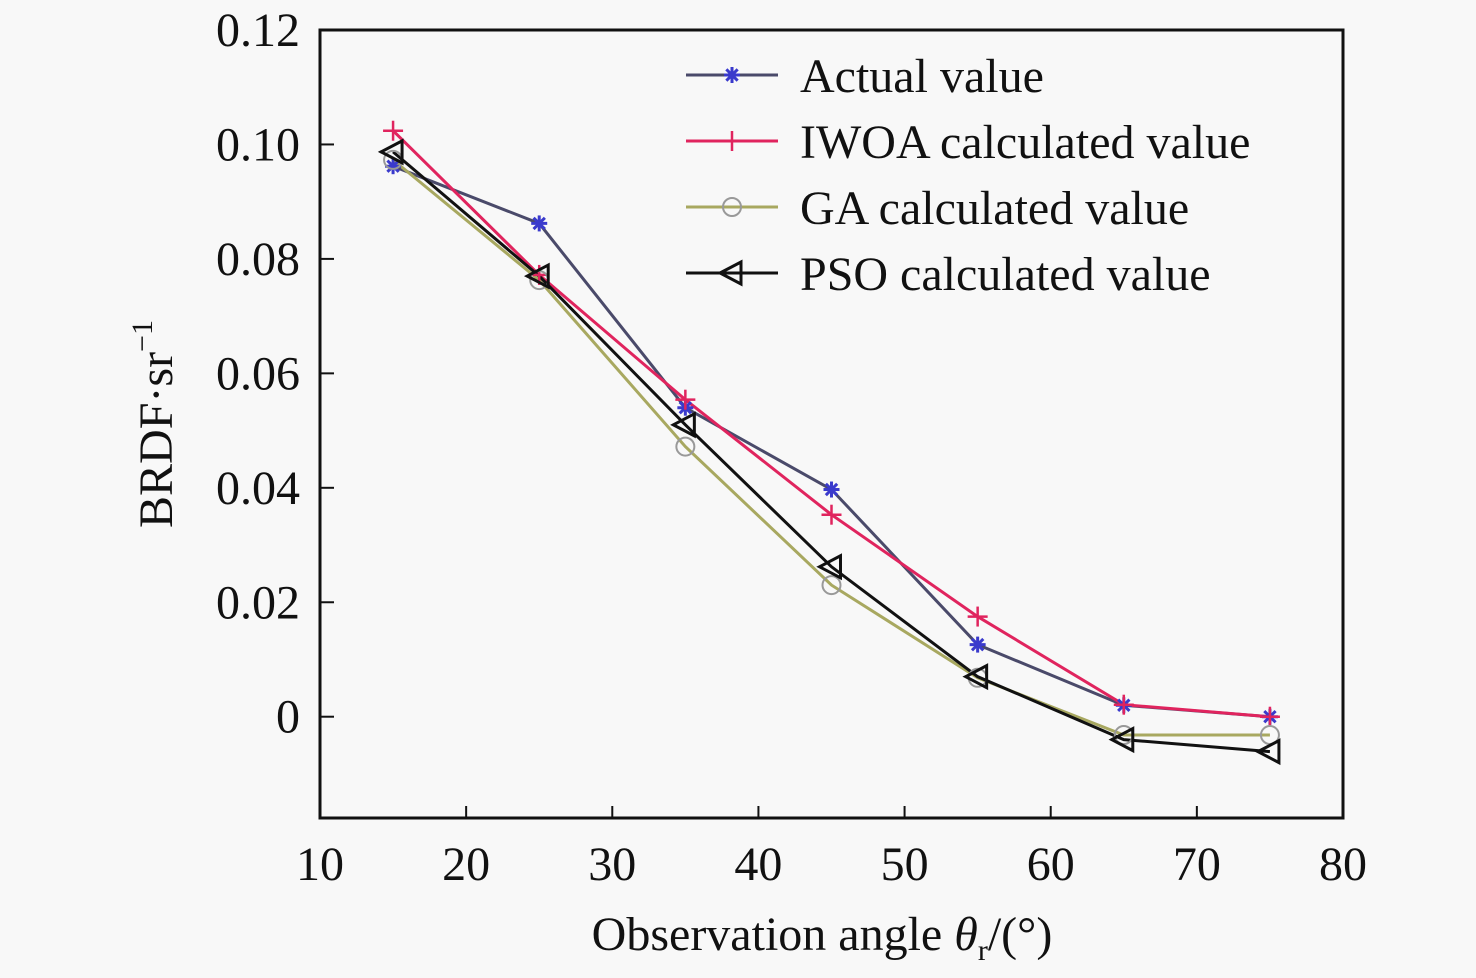  What do you see at coordinates (831, 848) in the screenshot?
I see `x-axis-ticks: 10 20 30 40 50 60 70 80` at bounding box center [831, 848].